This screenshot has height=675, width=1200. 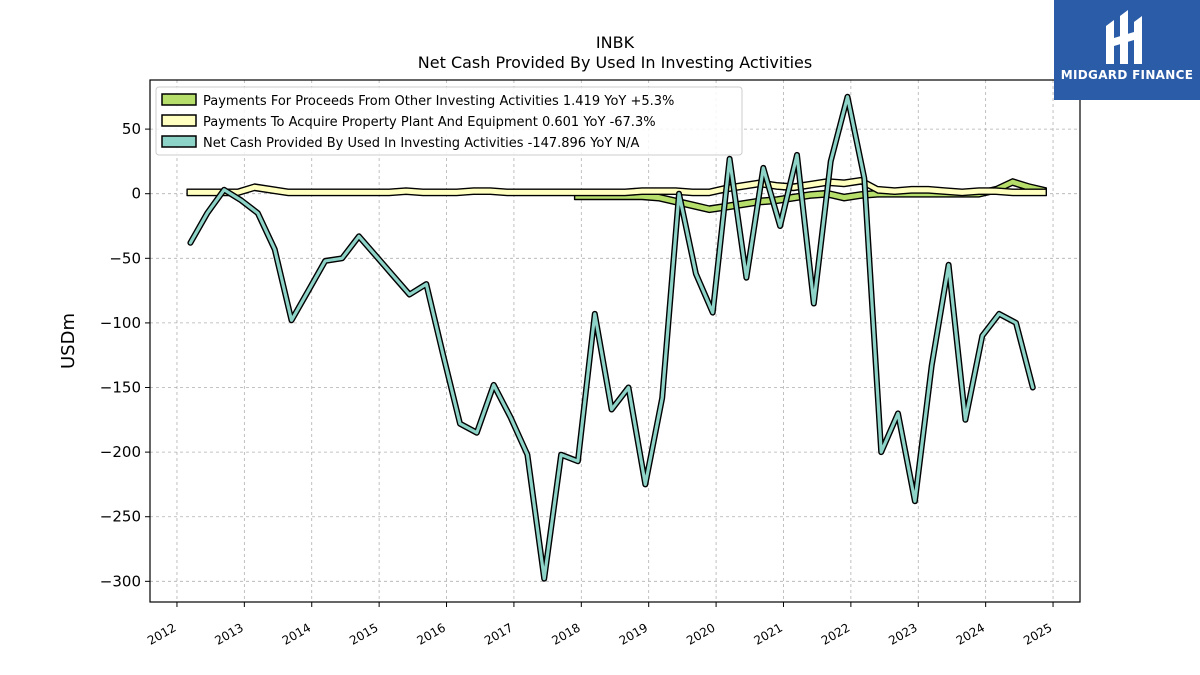 What do you see at coordinates (633, 633) in the screenshot?
I see `x-tick-label: 2019` at bounding box center [633, 633].